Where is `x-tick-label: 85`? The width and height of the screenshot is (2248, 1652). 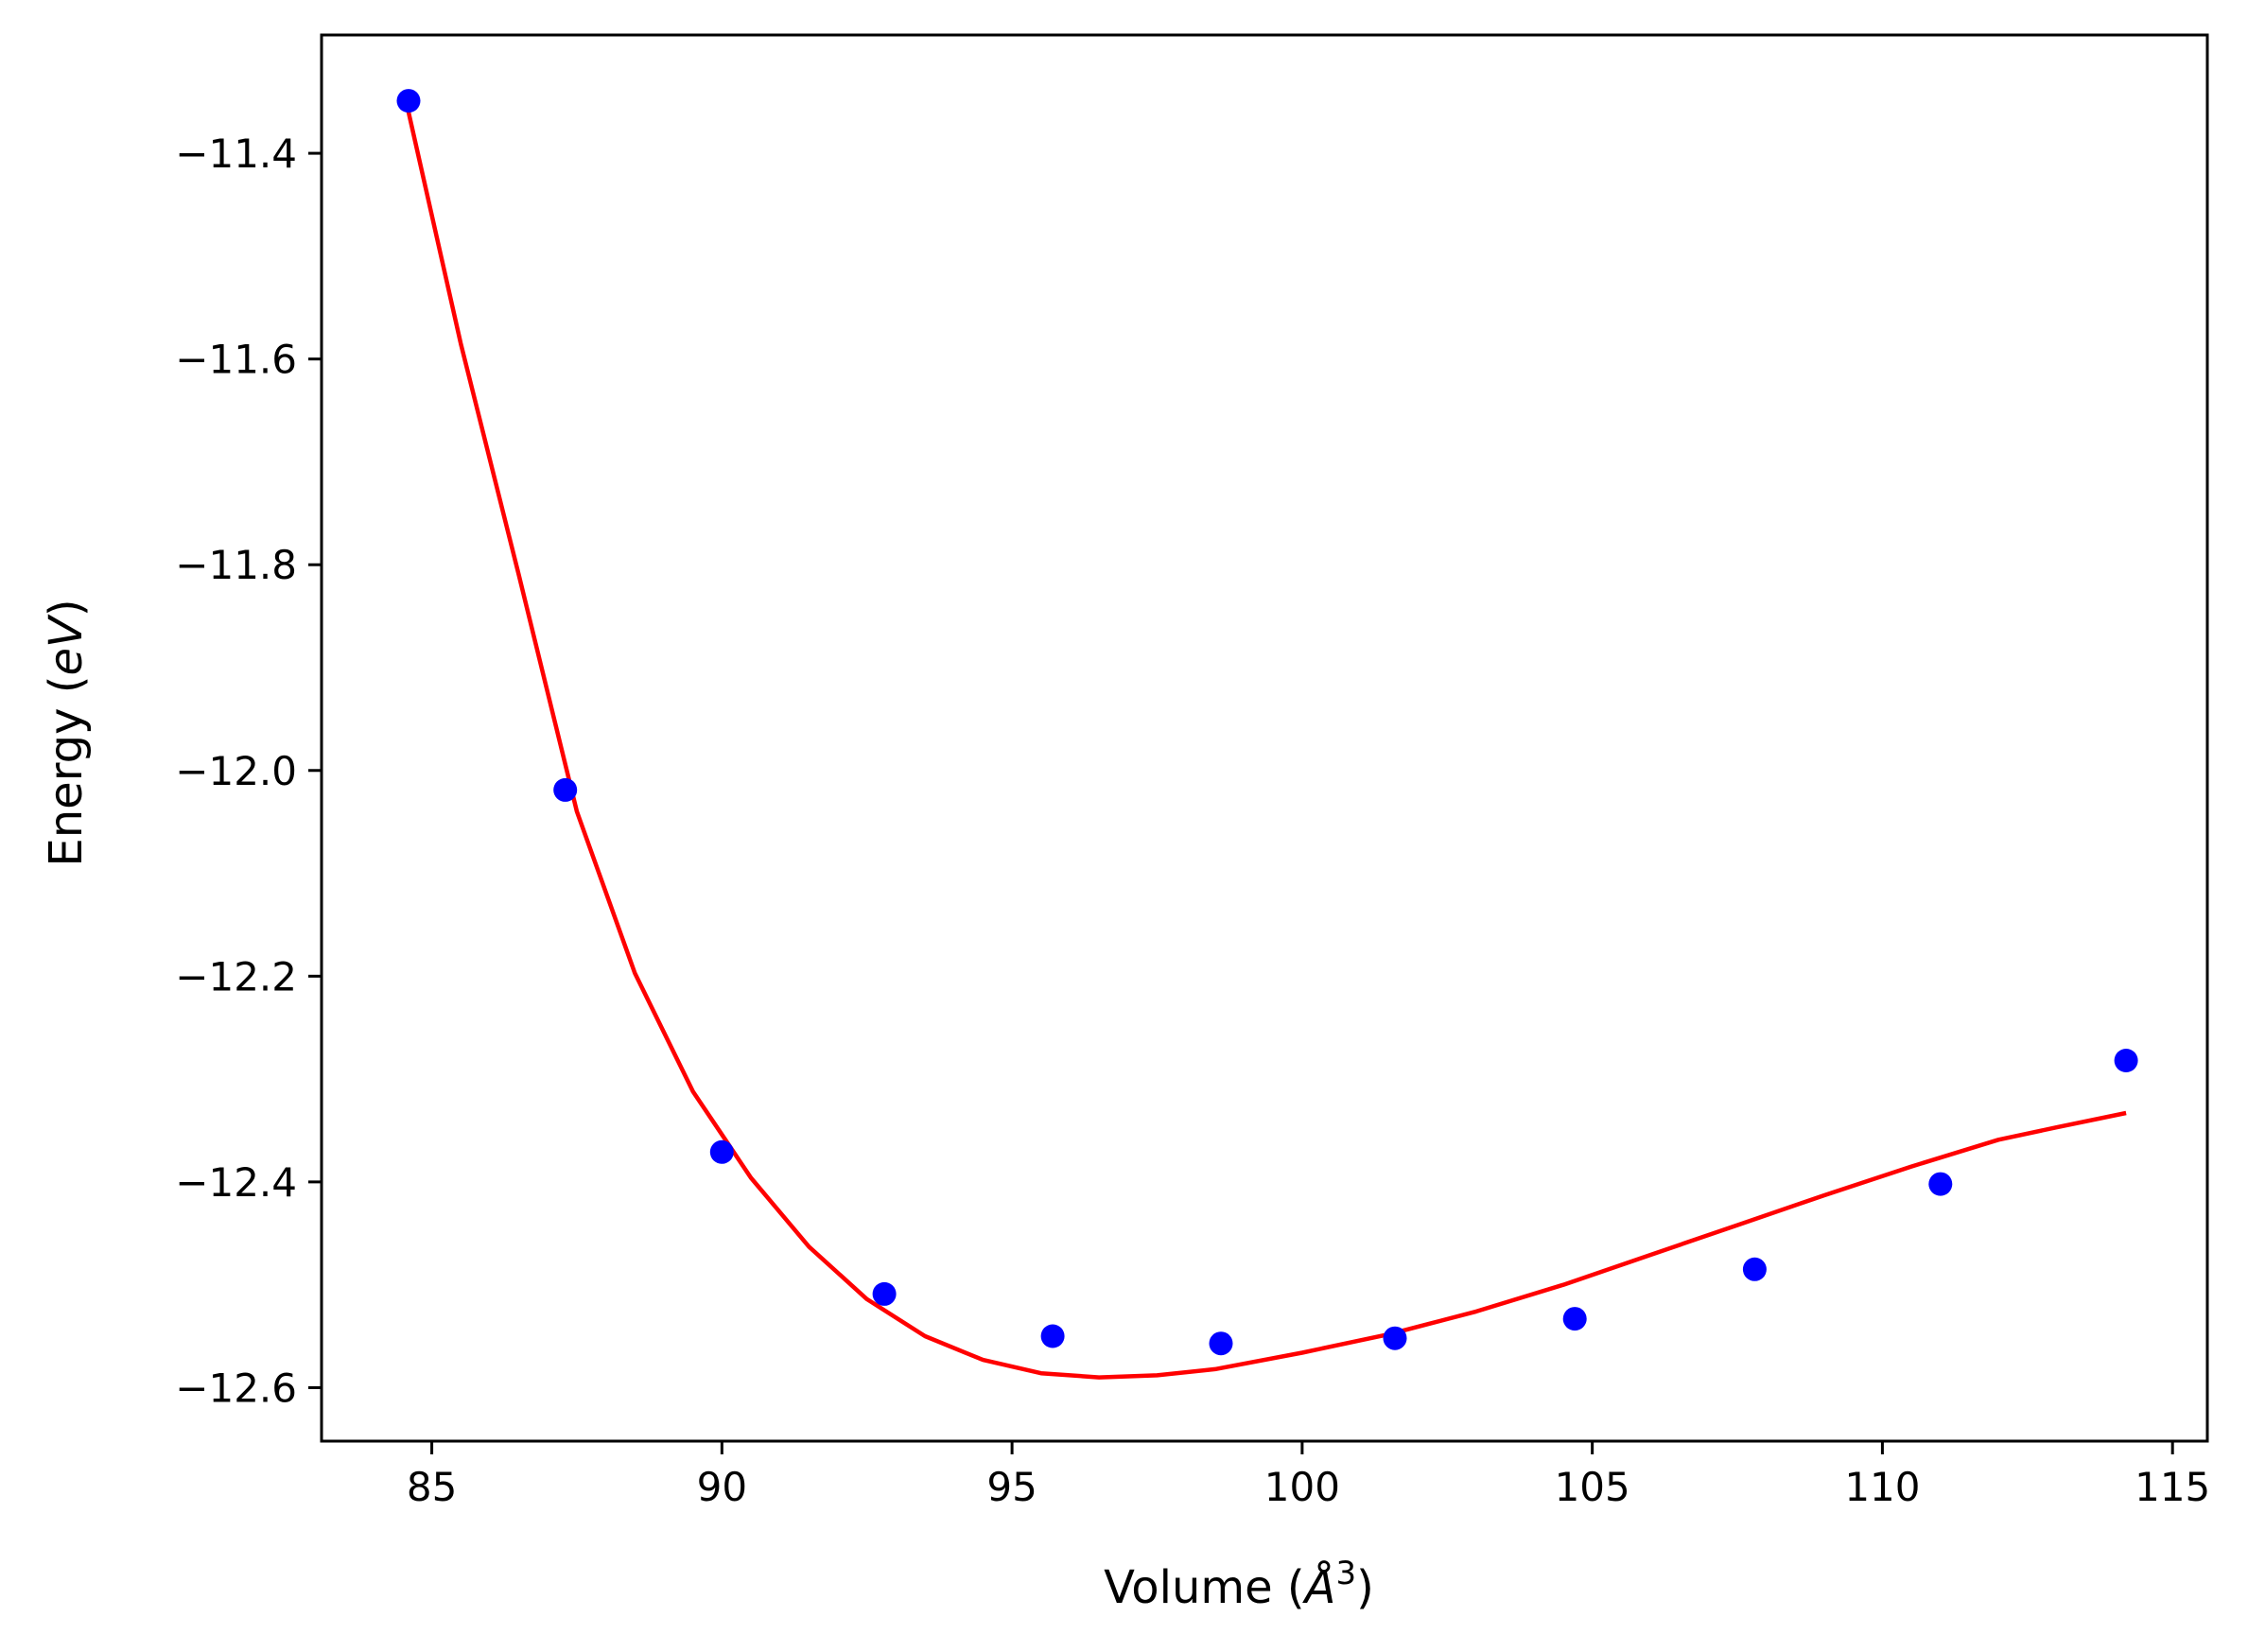
x-tick-label: 85 is located at coordinates (432, 1487).